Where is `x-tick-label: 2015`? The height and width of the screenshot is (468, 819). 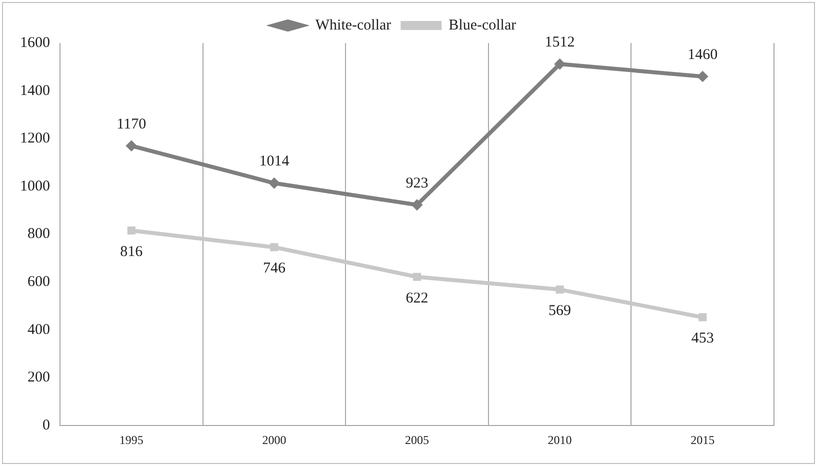 x-tick-label: 2015 is located at coordinates (702, 439).